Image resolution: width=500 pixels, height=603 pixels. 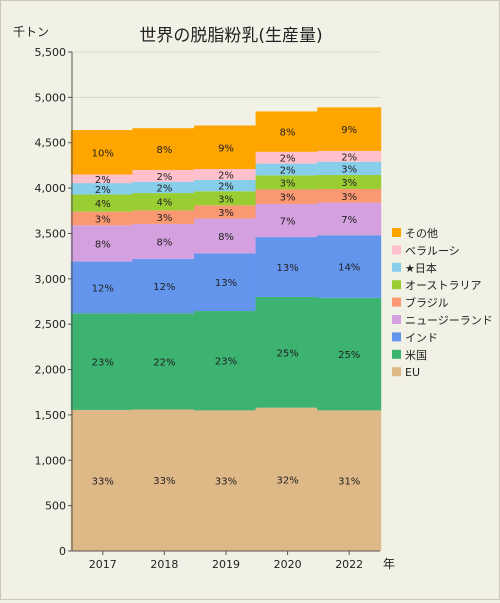 I want to click on chart-title: 世界の脱脂粉乳(生産量), so click(x=230, y=36).